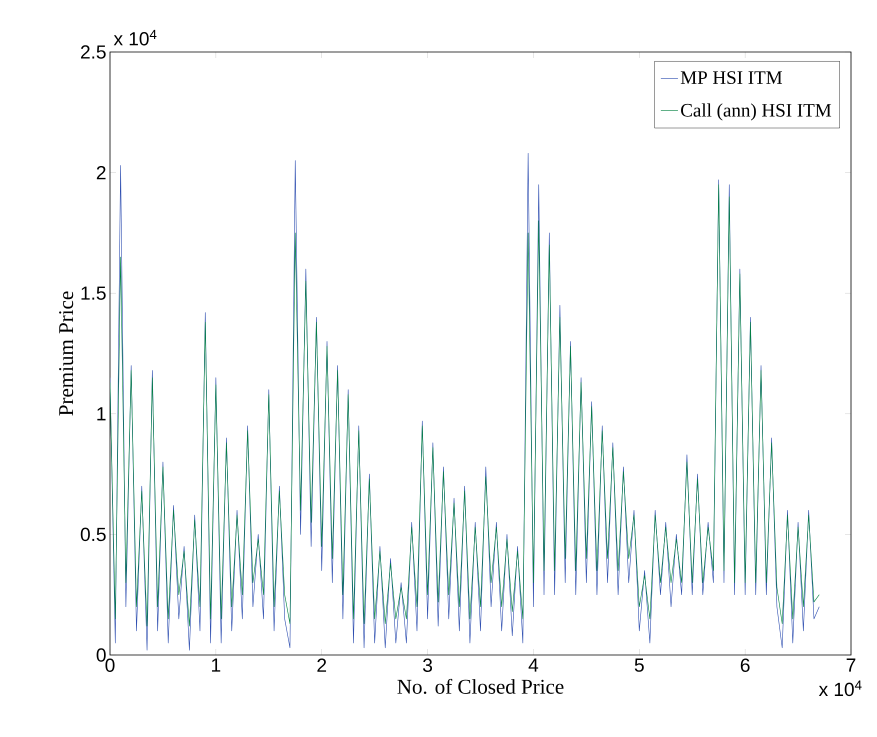  What do you see at coordinates (93, 535) in the screenshot?
I see `y-tick-label: 0.5` at bounding box center [93, 535].